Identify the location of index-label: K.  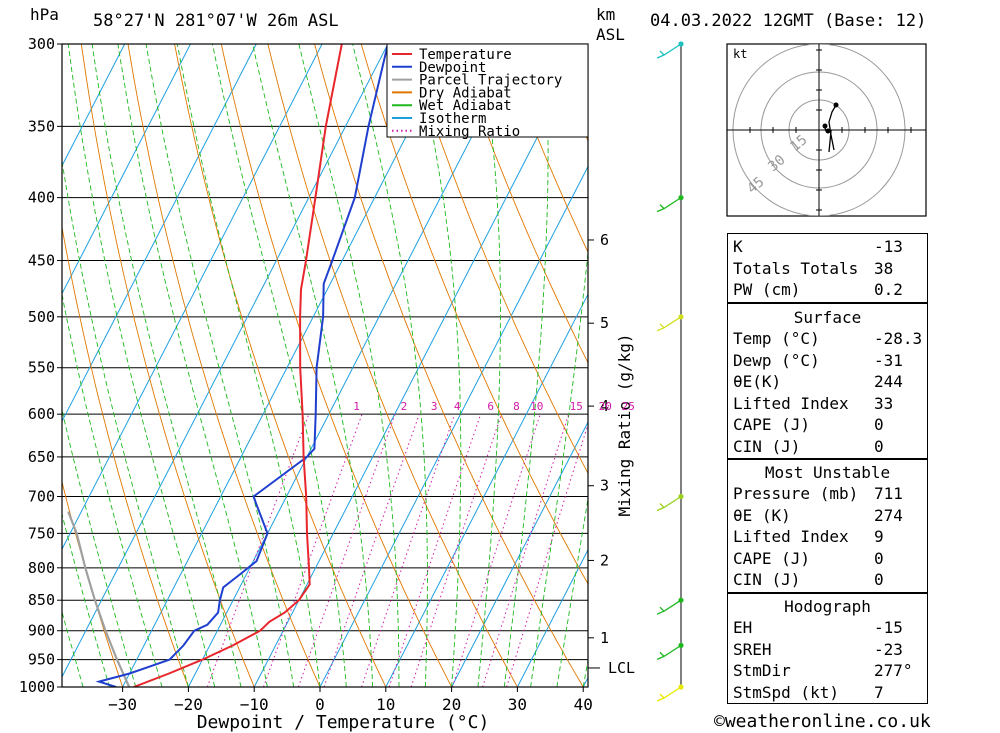
(738, 246).